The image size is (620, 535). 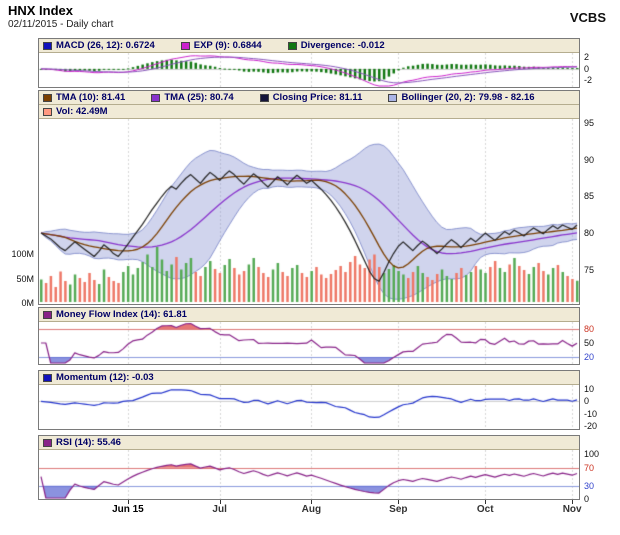 What do you see at coordinates (88, 442) in the screenshot?
I see `rsi-legend-label: RSI (14): 55.46` at bounding box center [88, 442].